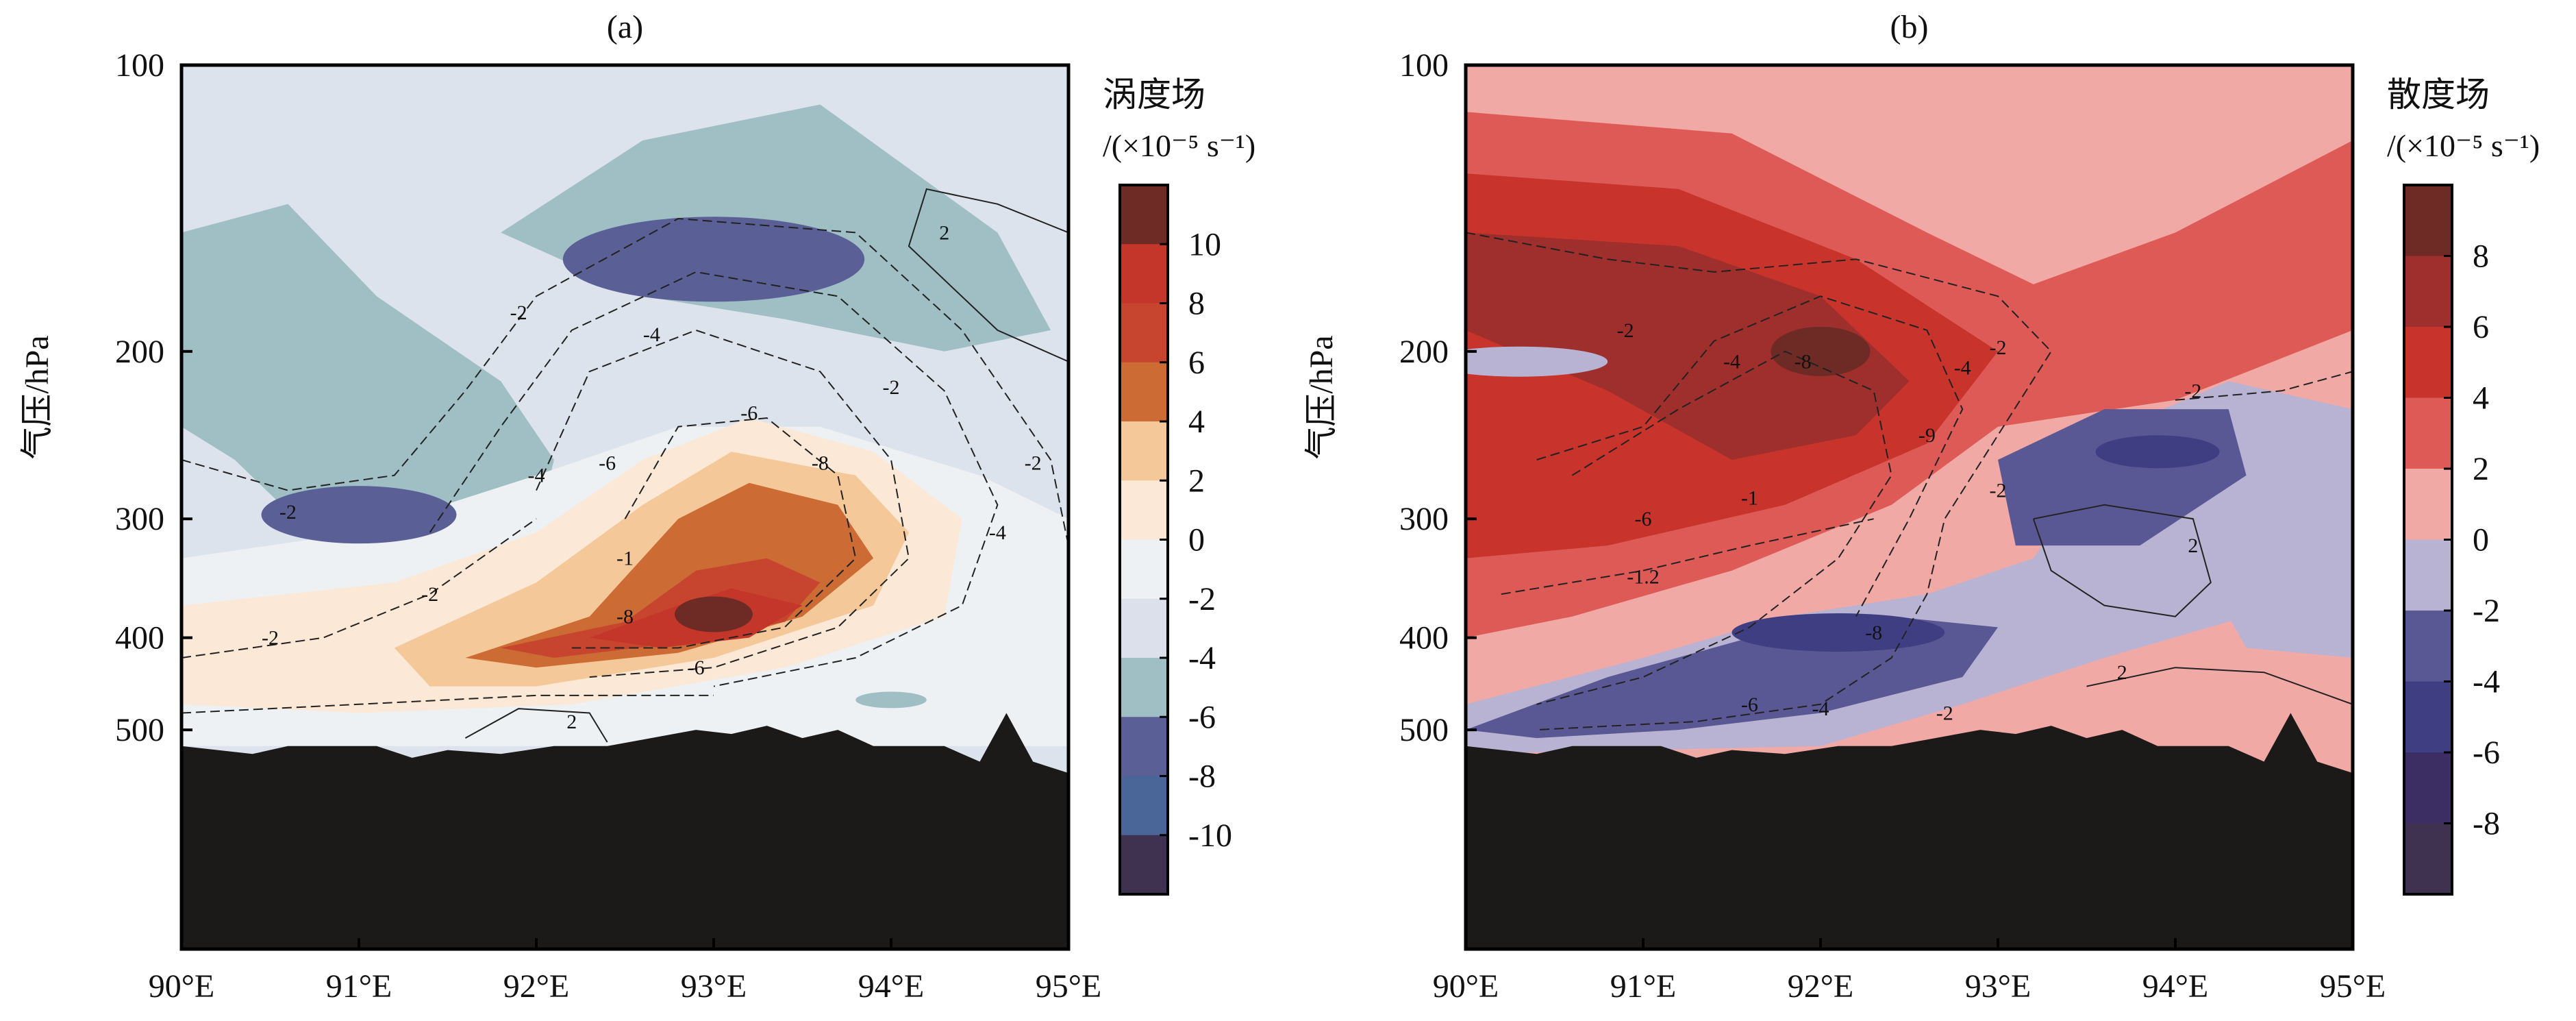 The image size is (2576, 1021). I want to click on contour-label: -9, so click(1927, 435).